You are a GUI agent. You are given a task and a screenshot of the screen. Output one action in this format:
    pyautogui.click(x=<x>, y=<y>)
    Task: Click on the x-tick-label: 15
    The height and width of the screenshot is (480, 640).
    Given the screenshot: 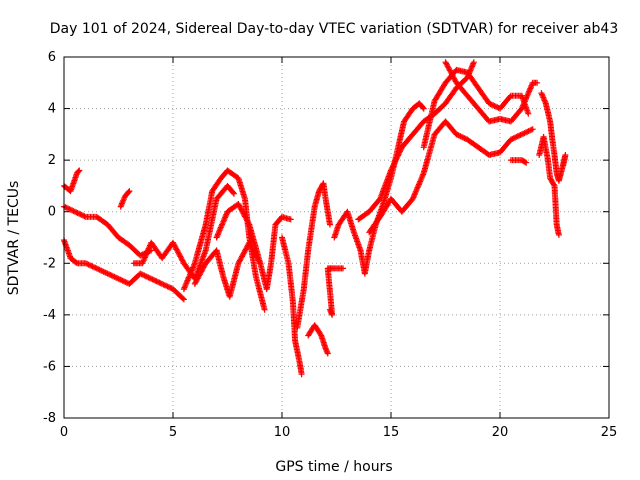 What is the action you would take?
    pyautogui.click(x=391, y=432)
    